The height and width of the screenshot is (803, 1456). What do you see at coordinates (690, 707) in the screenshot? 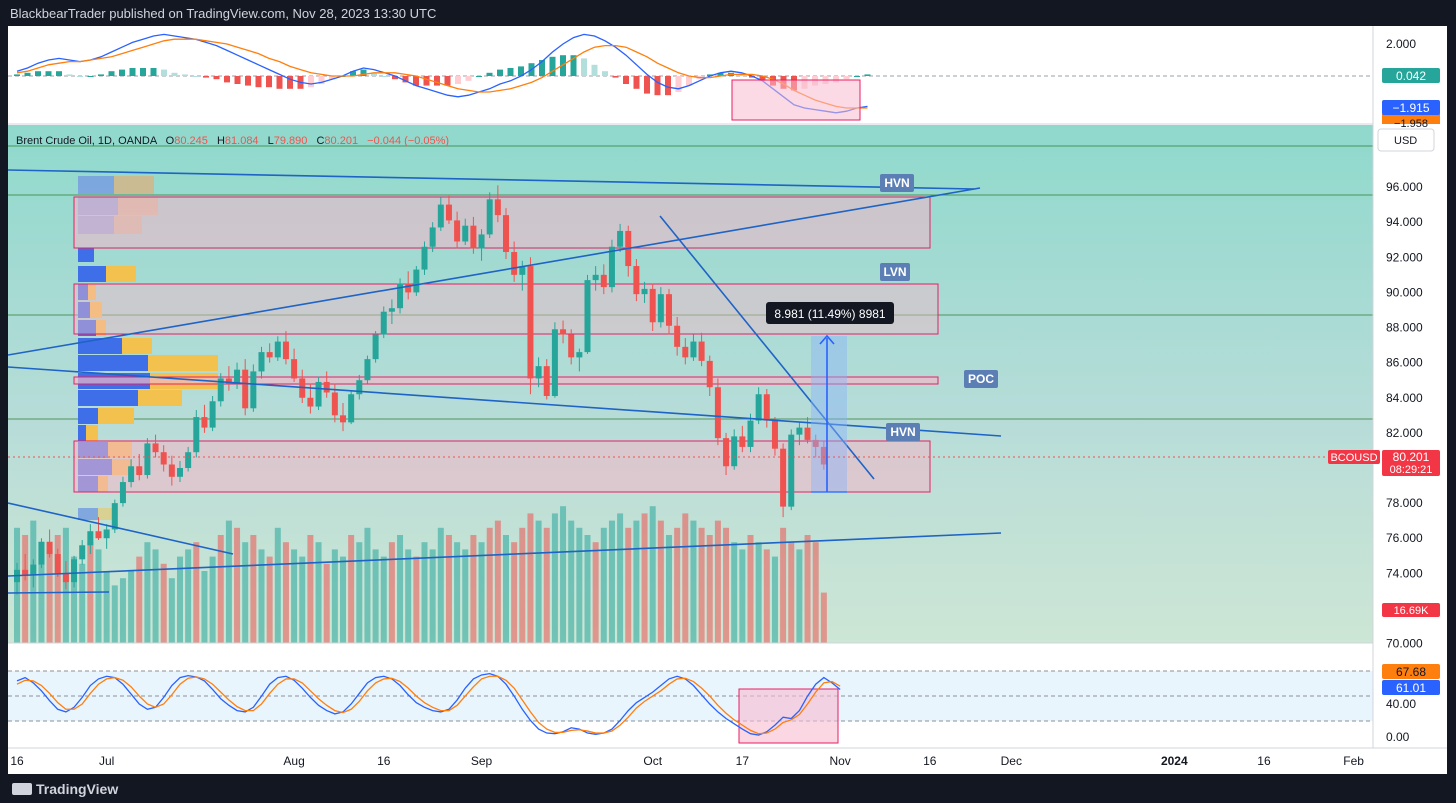
I see `stochastic-panel` at bounding box center [690, 707].